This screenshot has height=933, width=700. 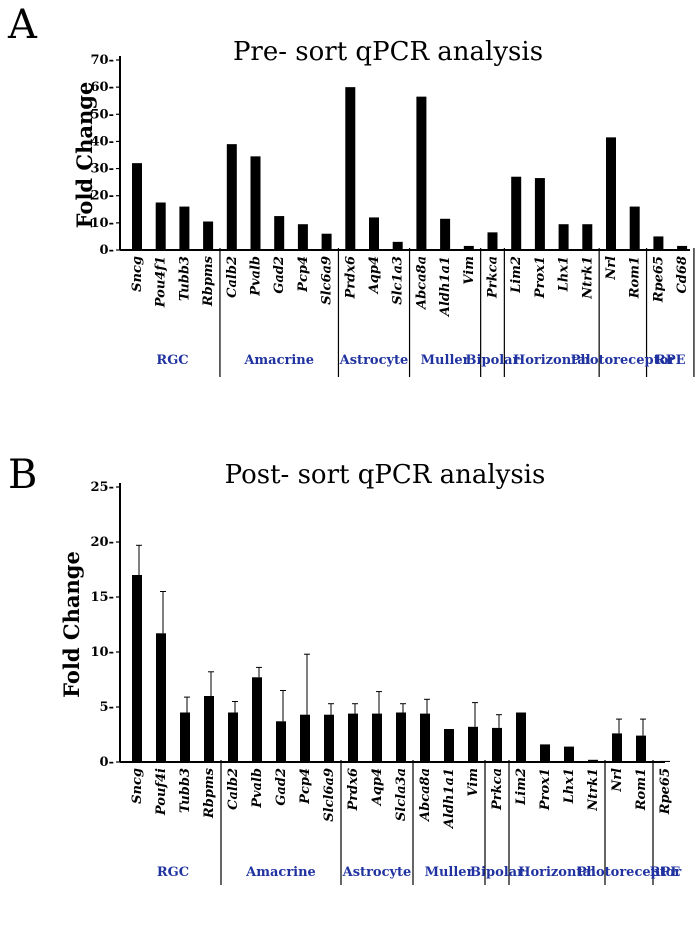 I want to click on bar-aqp4, so click(x=377, y=737).